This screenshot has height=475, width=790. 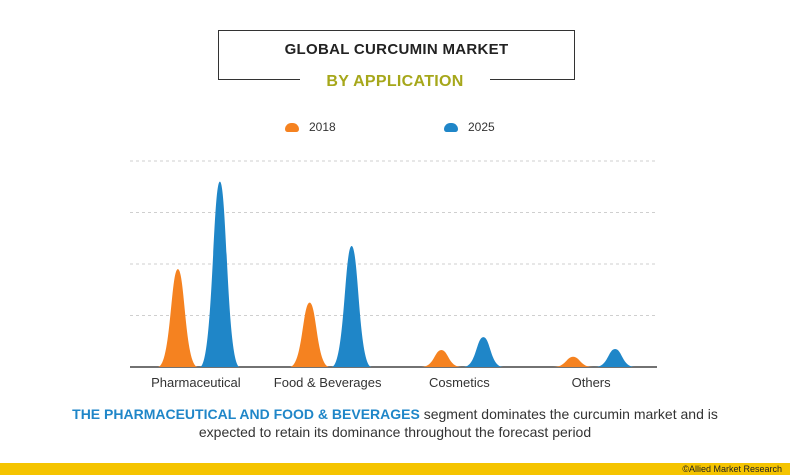 What do you see at coordinates (732, 469) in the screenshot?
I see `credit-text: ©Allied Market Research` at bounding box center [732, 469].